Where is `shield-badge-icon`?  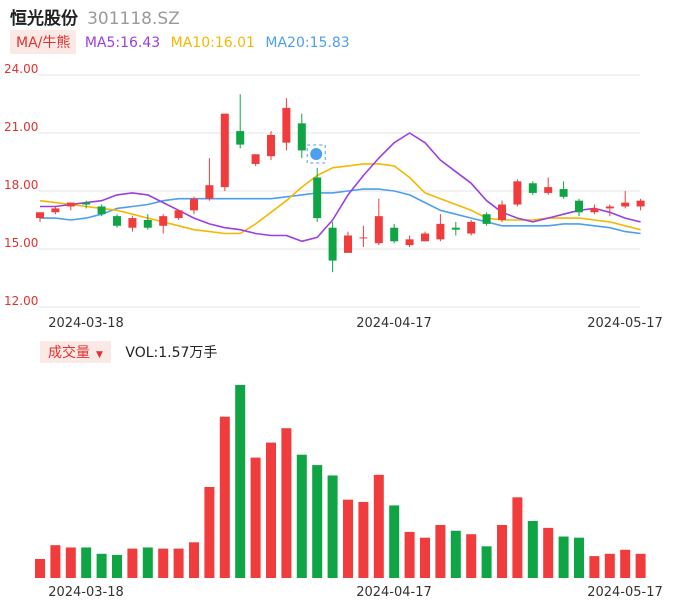 shield-badge-icon is located at coordinates (316, 154).